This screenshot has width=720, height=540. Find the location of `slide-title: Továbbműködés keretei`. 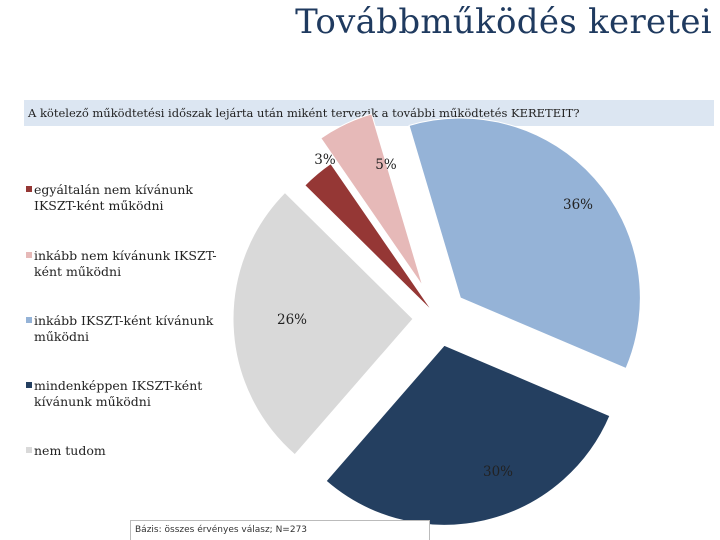

slide-title: Továbbműködés keretei is located at coordinates (503, 22).